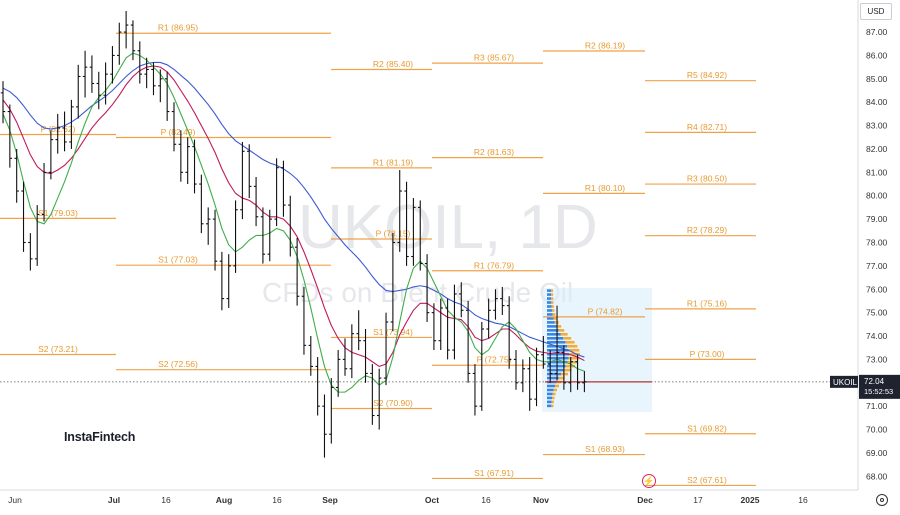 This screenshot has height=515, width=900. I want to click on lightning-icon: ⚡, so click(649, 481).